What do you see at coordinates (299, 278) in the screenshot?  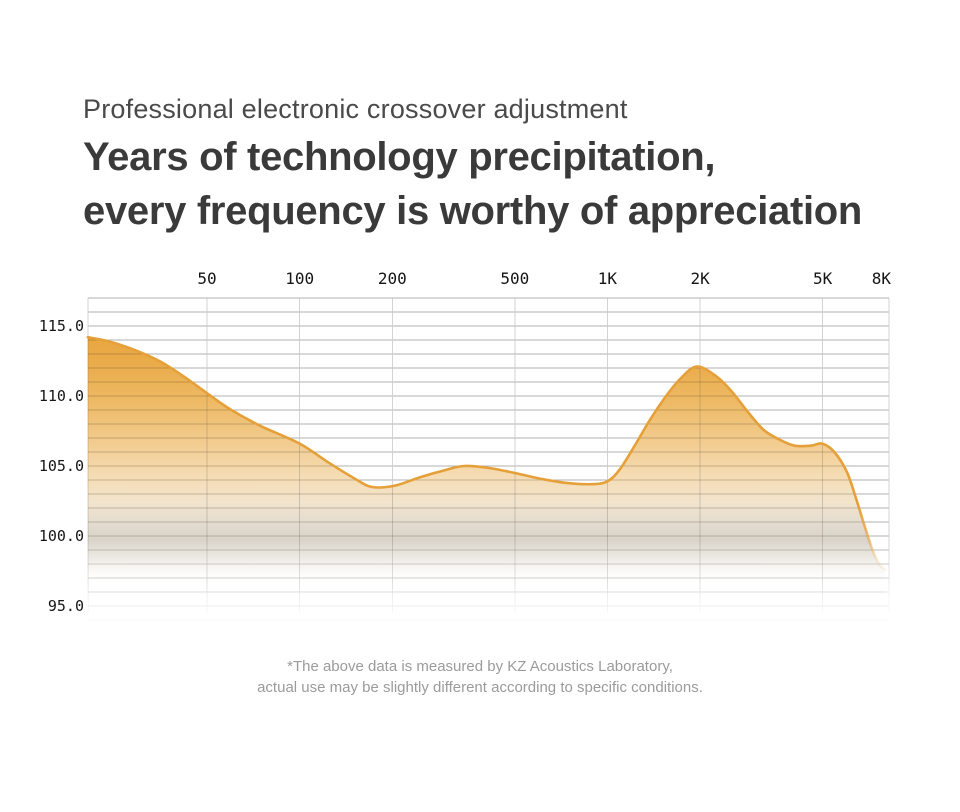 I see `x-tick-label: 100` at bounding box center [299, 278].